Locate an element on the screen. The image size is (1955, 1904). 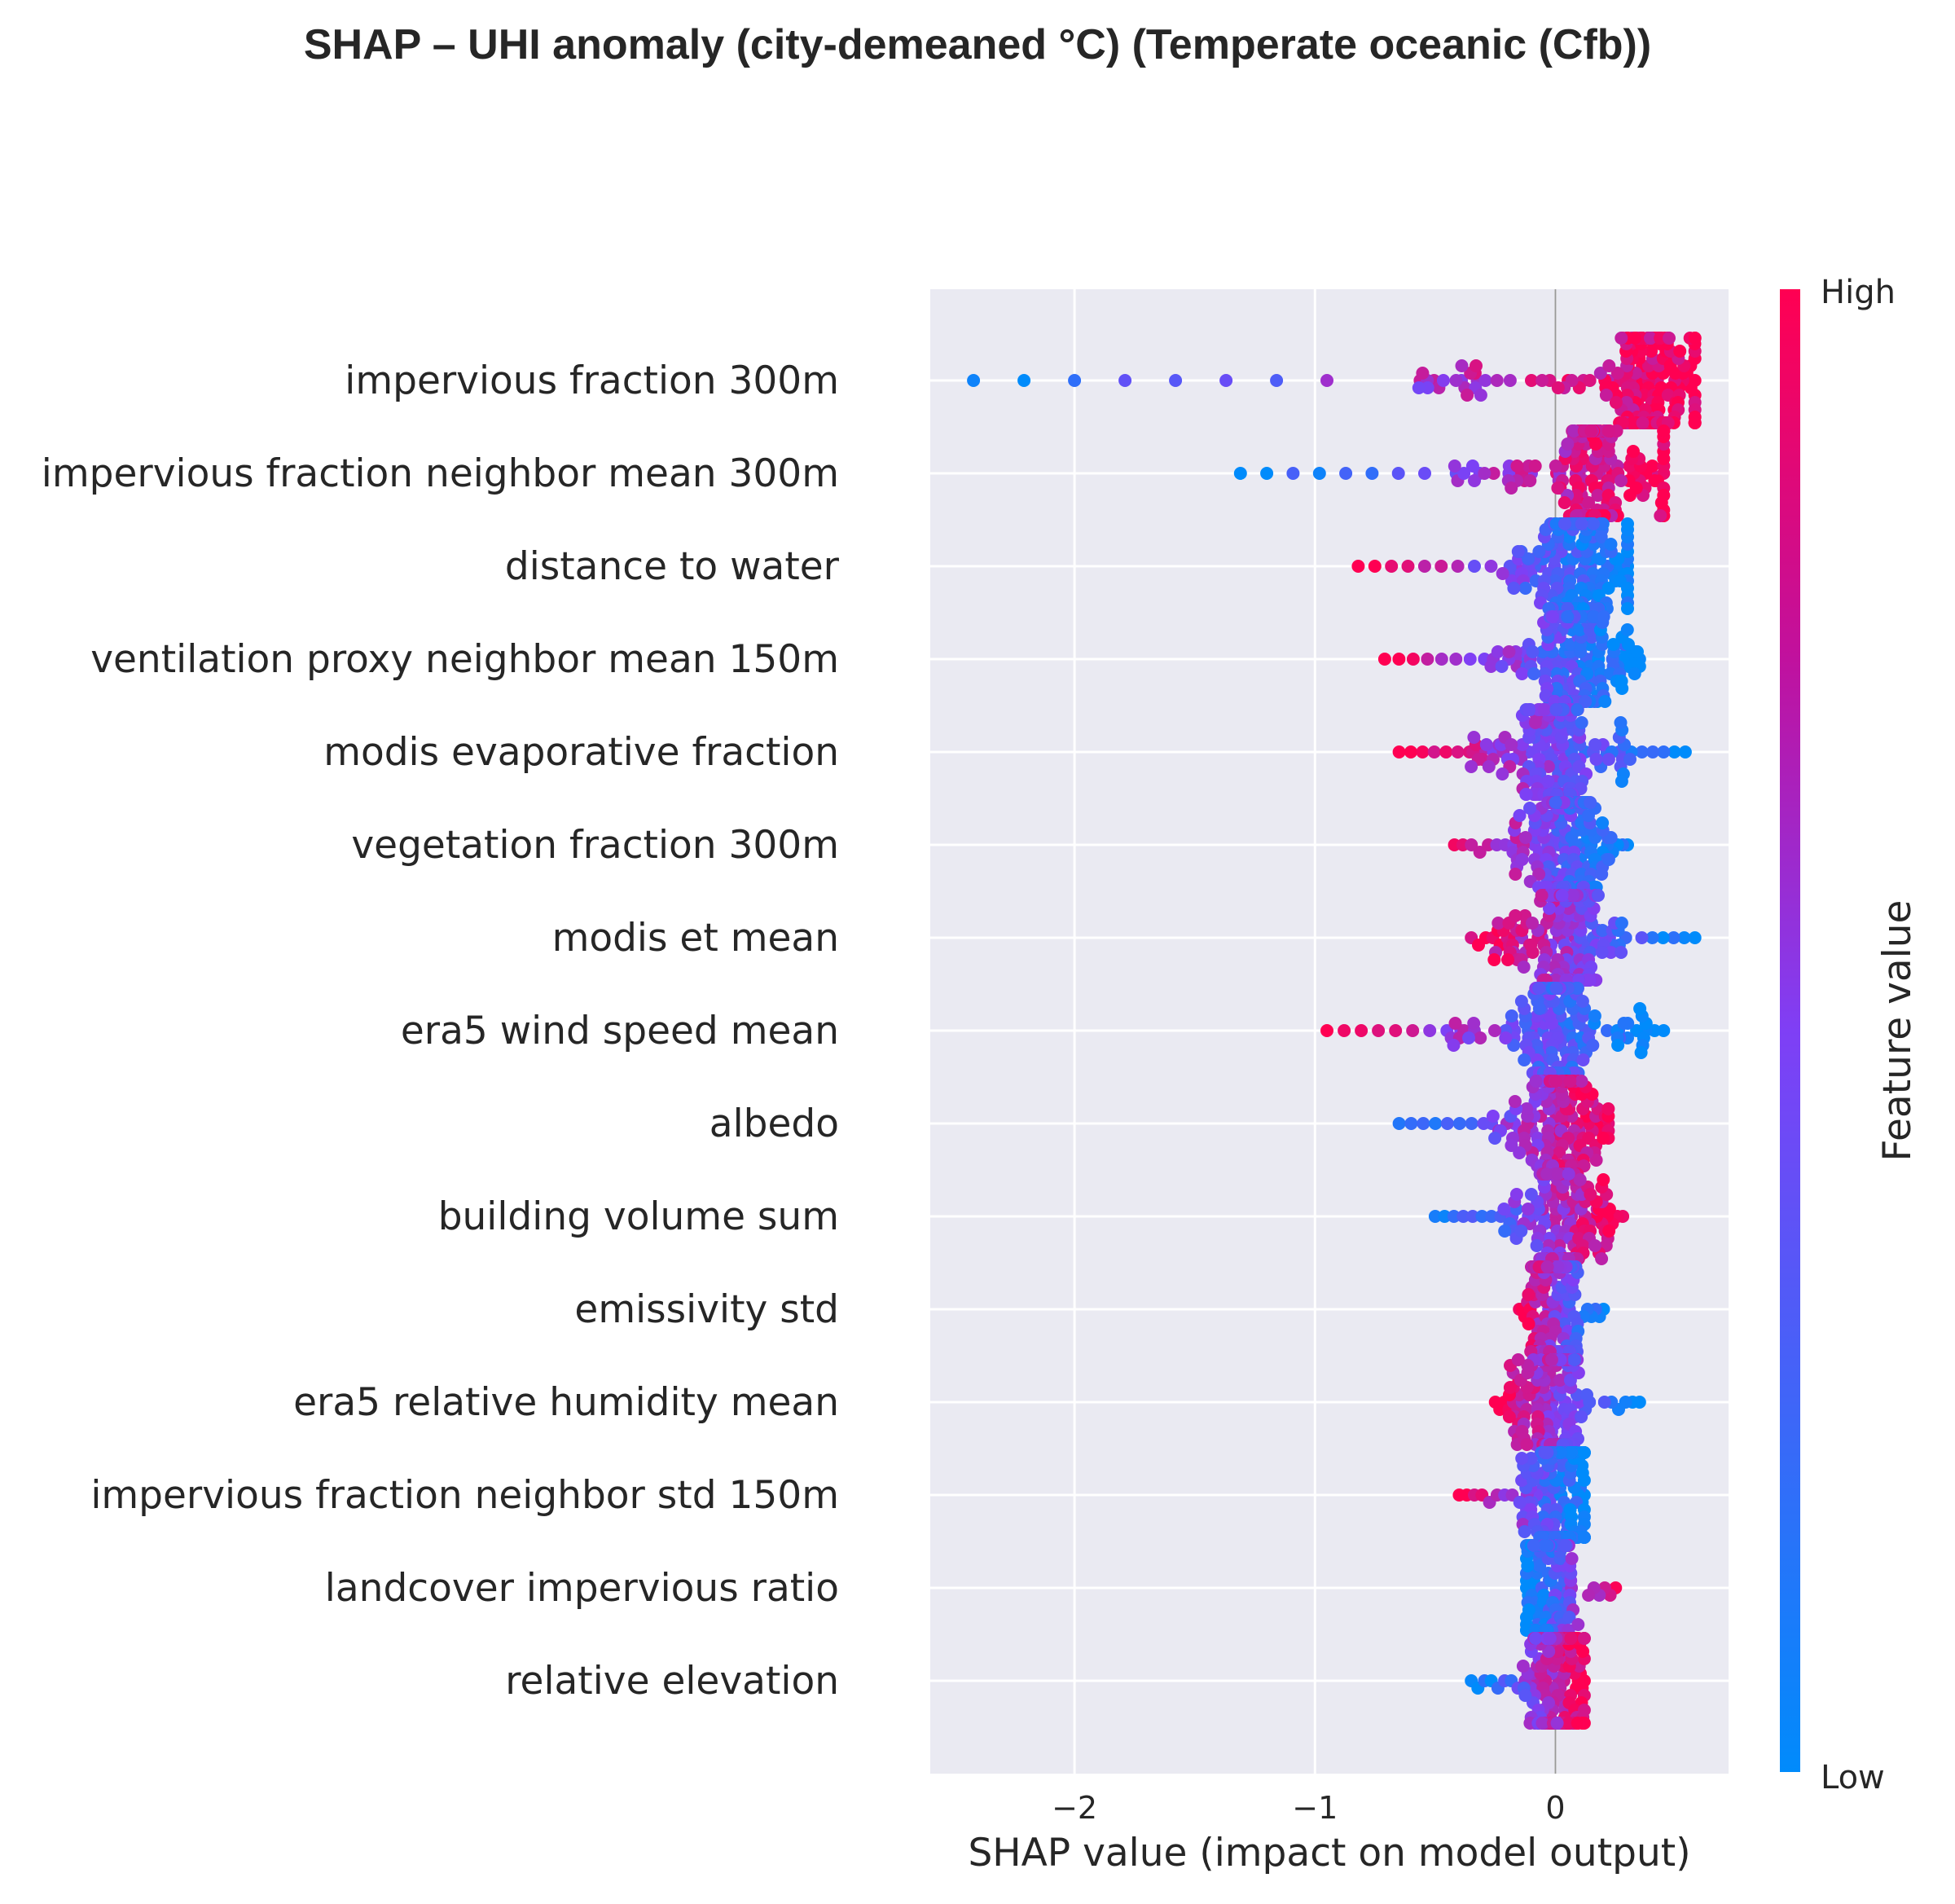
feature-label: building volume sum is located at coordinates (638, 1216).